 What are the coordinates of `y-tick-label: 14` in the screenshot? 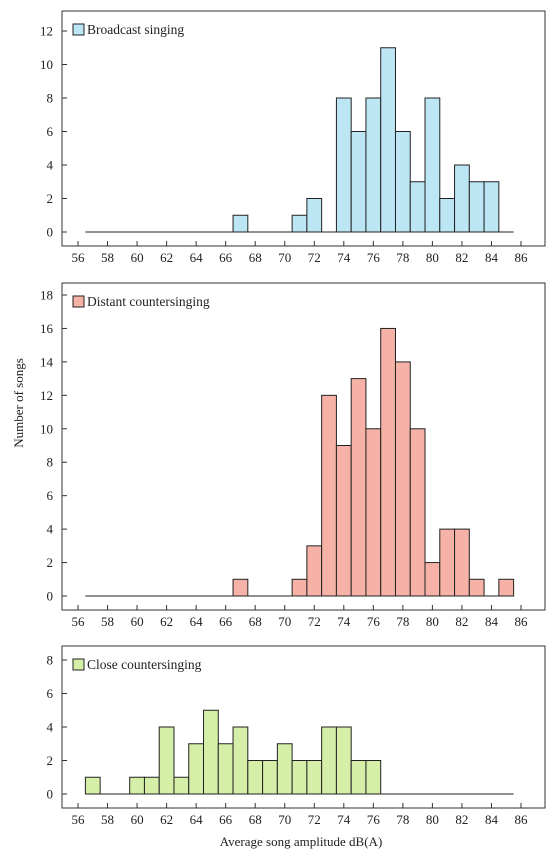 It's located at (47, 361).